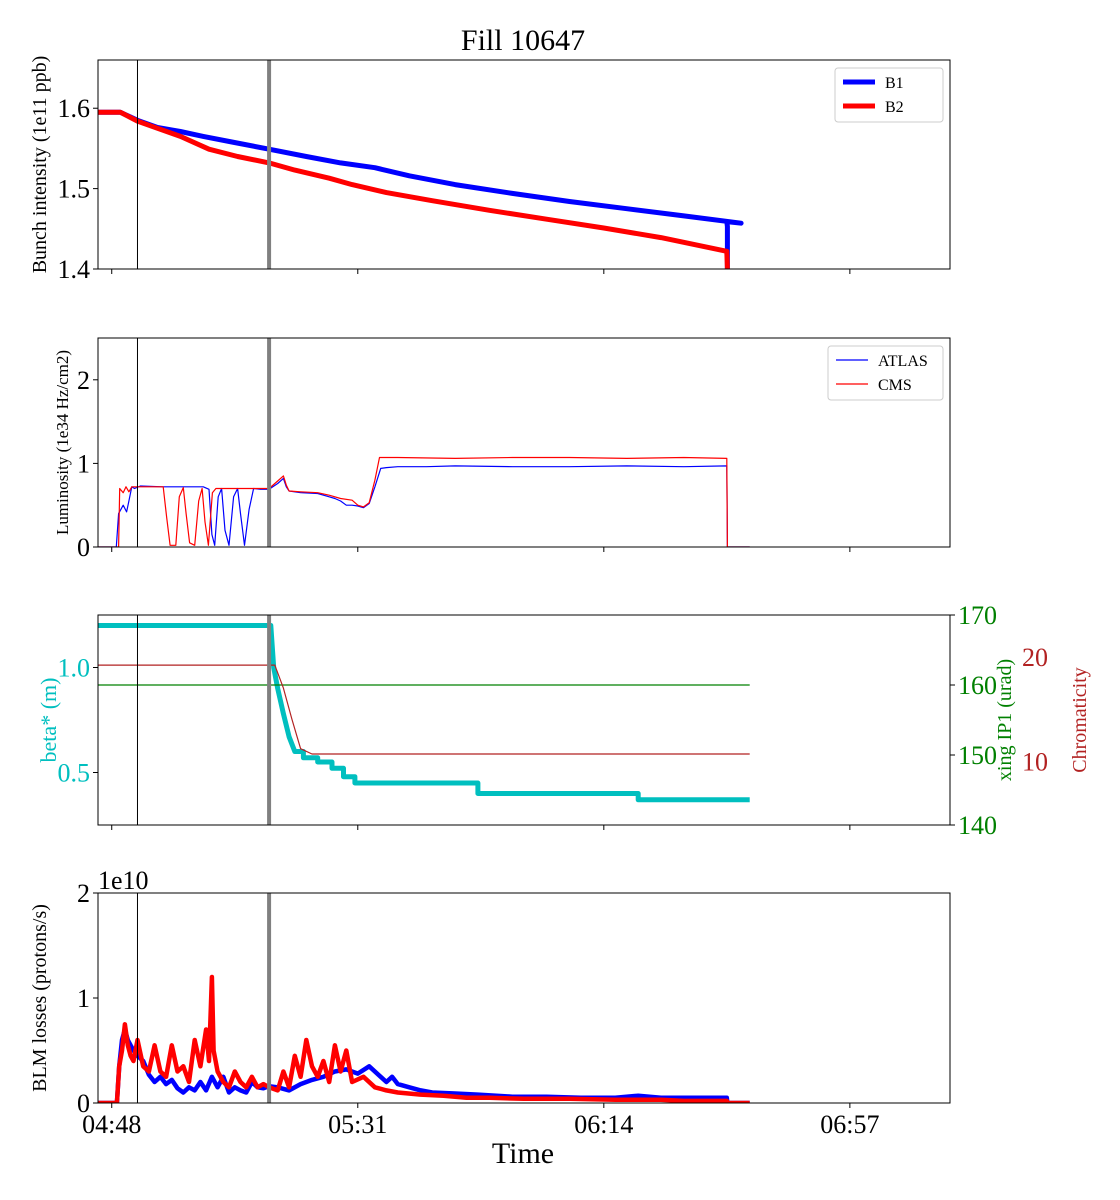 The height and width of the screenshot is (1200, 1120). Describe the element at coordinates (977, 615) in the screenshot. I see `right-y-tick-label: 170` at that location.